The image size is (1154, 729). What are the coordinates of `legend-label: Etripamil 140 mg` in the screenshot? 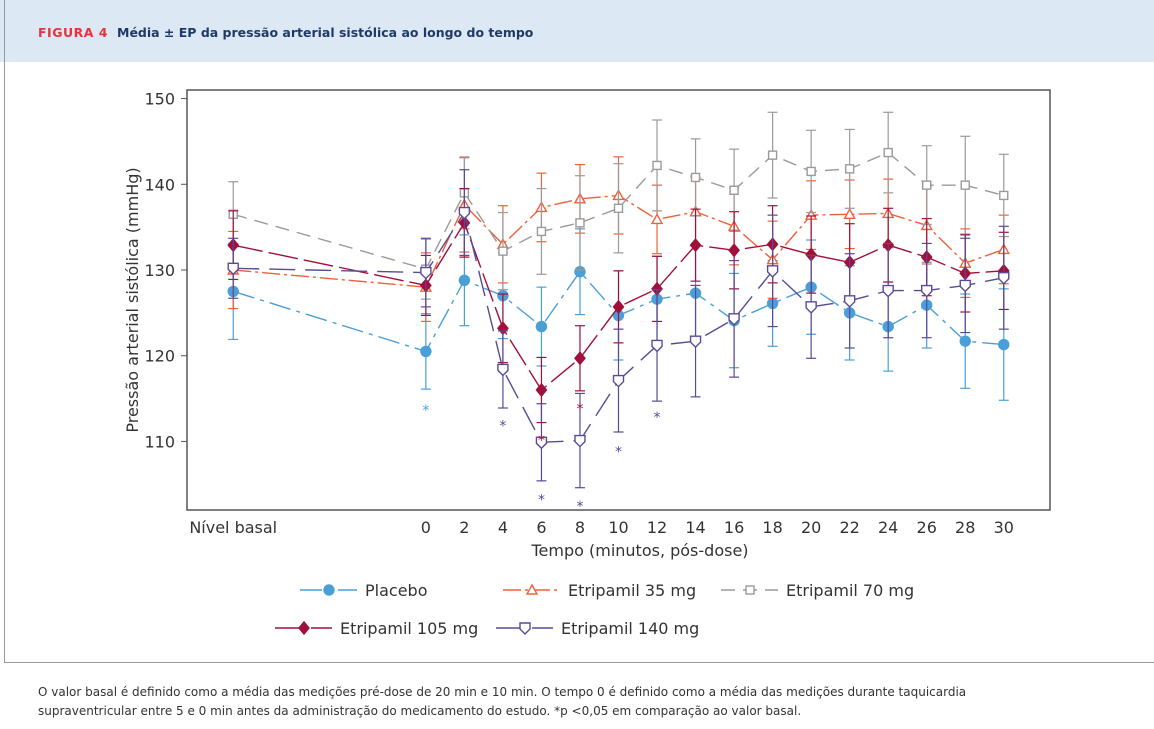 It's located at (630, 628).